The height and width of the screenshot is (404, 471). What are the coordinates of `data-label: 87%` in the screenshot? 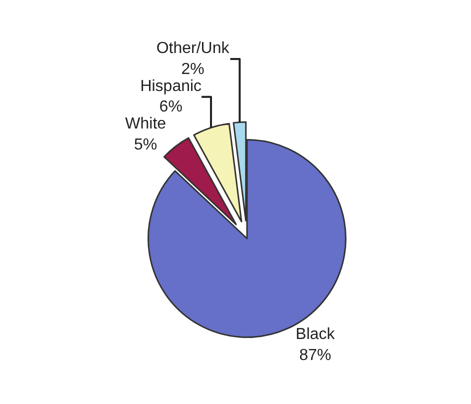 It's located at (315, 355).